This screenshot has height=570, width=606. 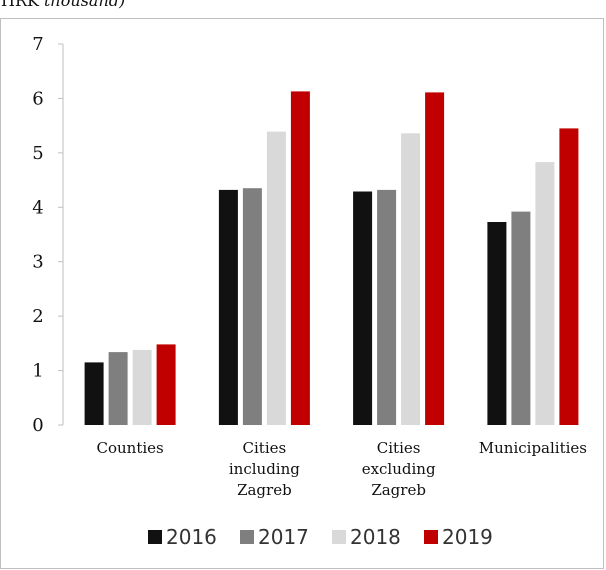 I want to click on y-tick-label: 2, so click(x=37, y=316).